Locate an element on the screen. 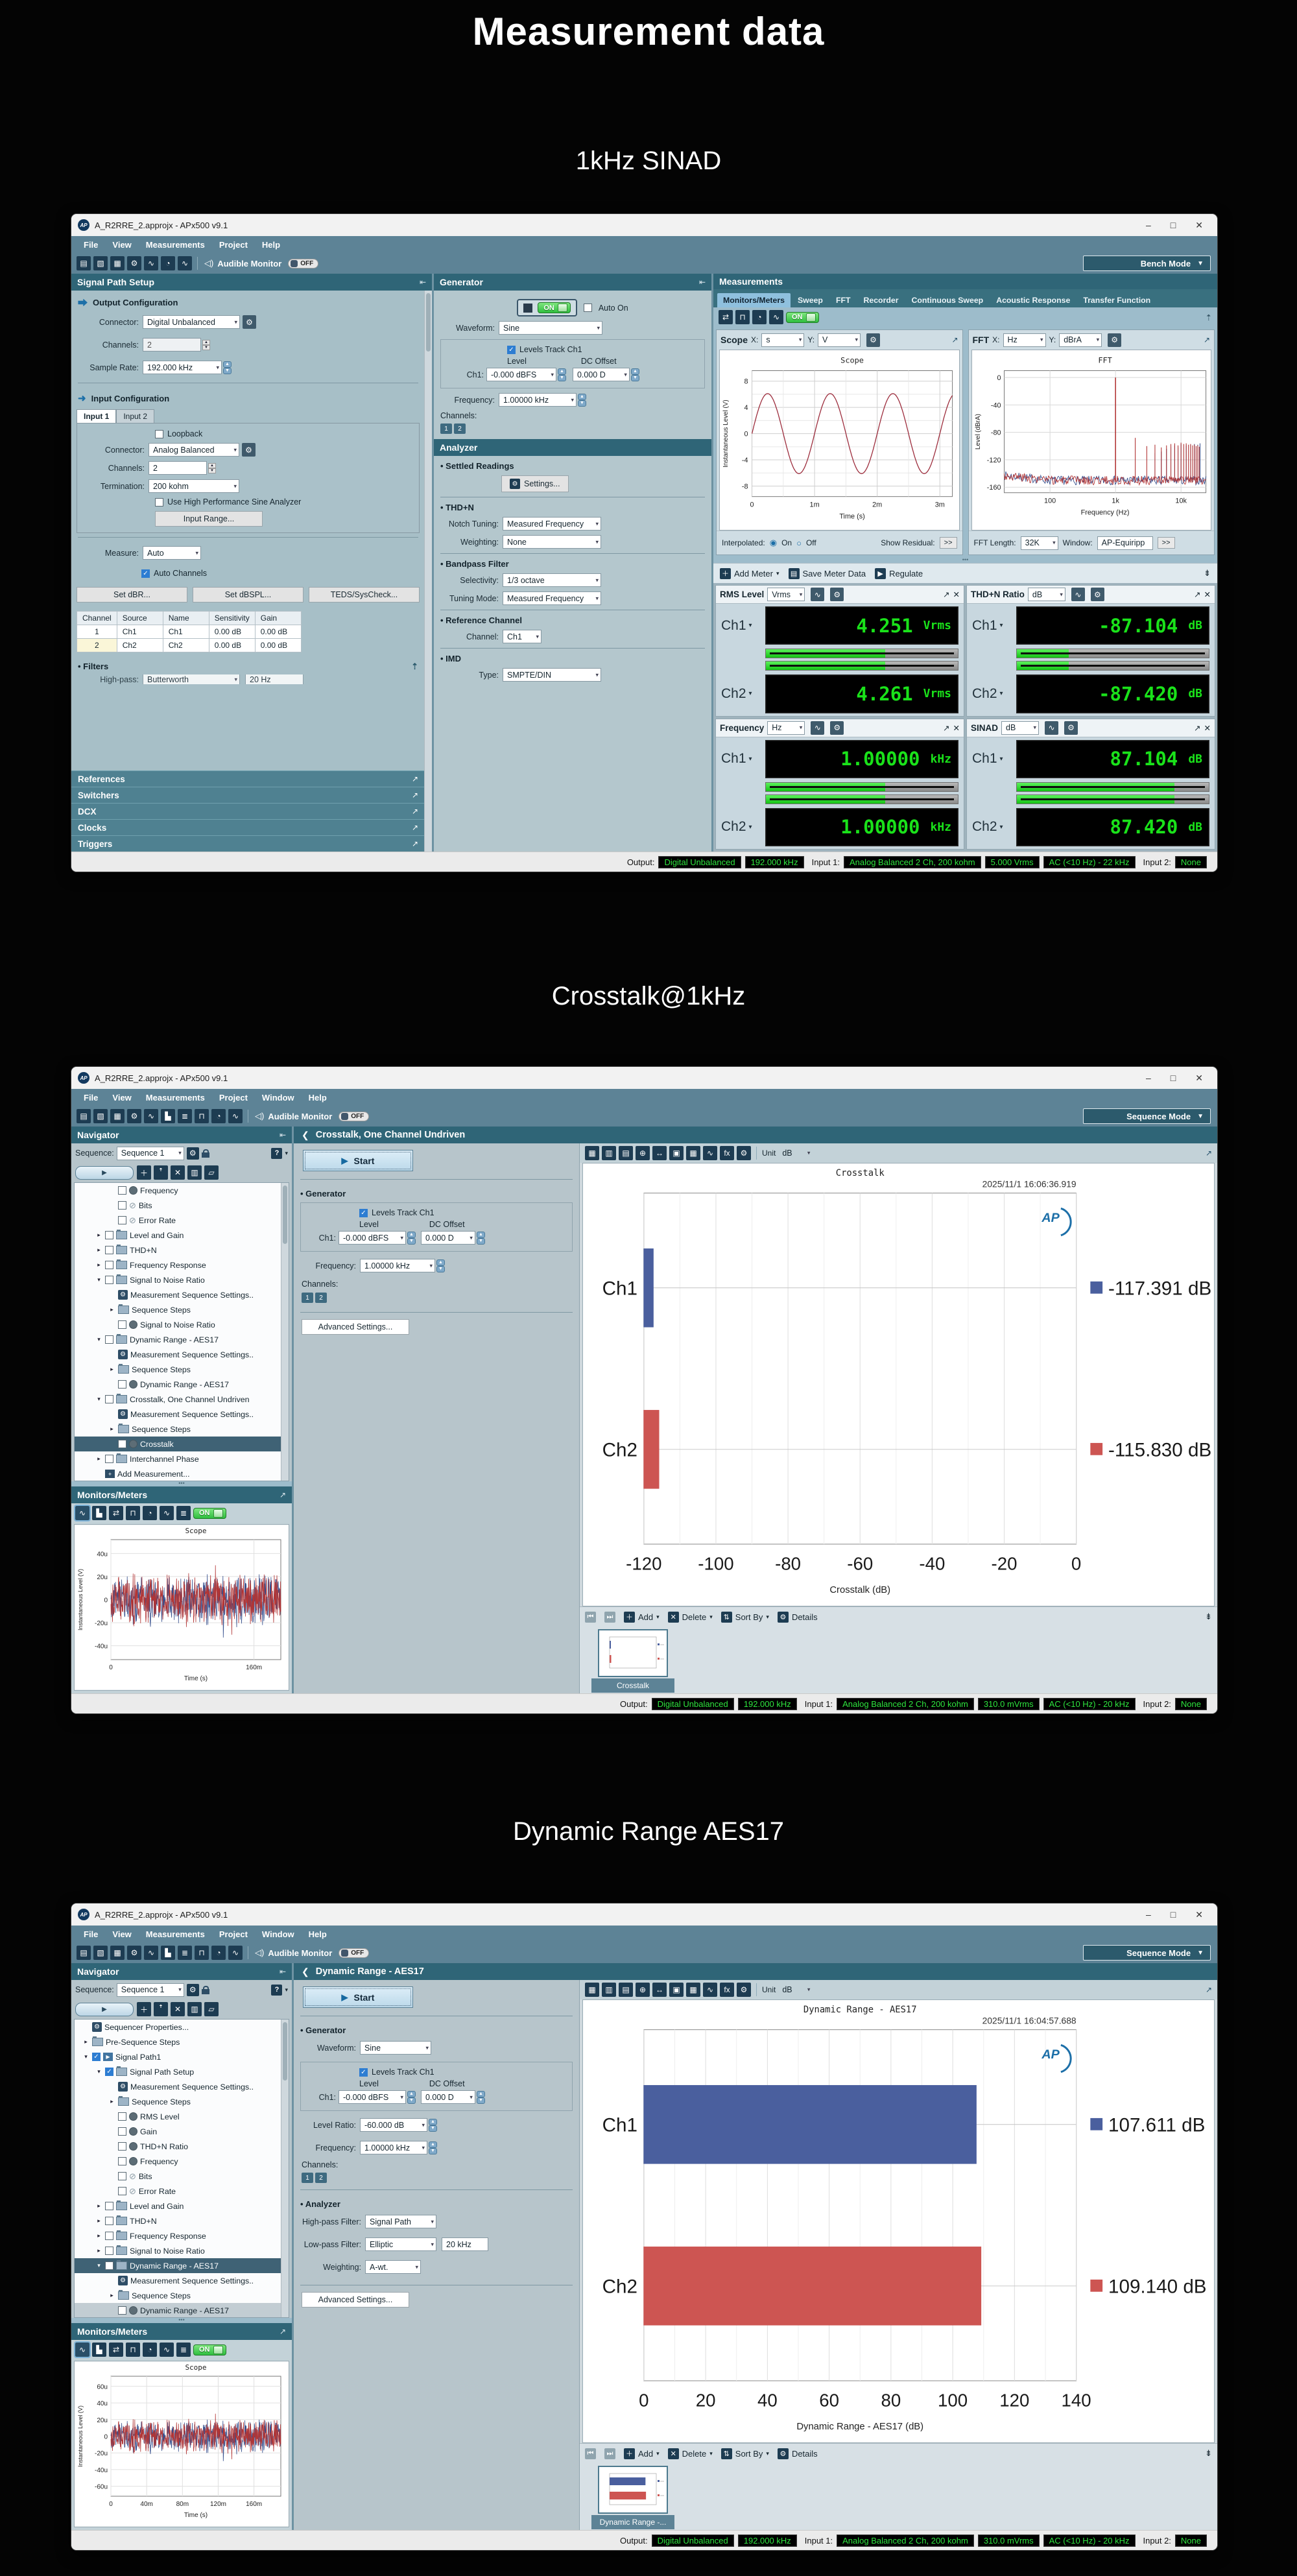  menu-view: View is located at coordinates (122, 1097).